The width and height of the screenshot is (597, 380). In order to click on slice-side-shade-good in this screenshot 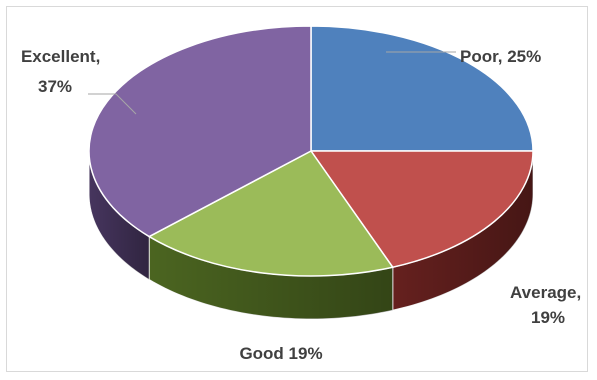, I will do `click(271, 277)`.